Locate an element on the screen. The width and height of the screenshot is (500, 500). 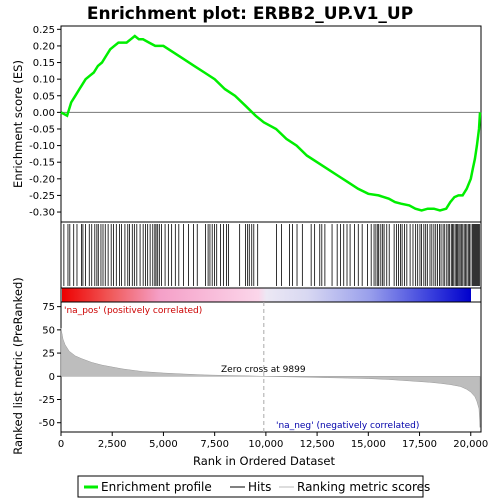
metric-xtick-label: 17,500 is located at coordinates (419, 444).